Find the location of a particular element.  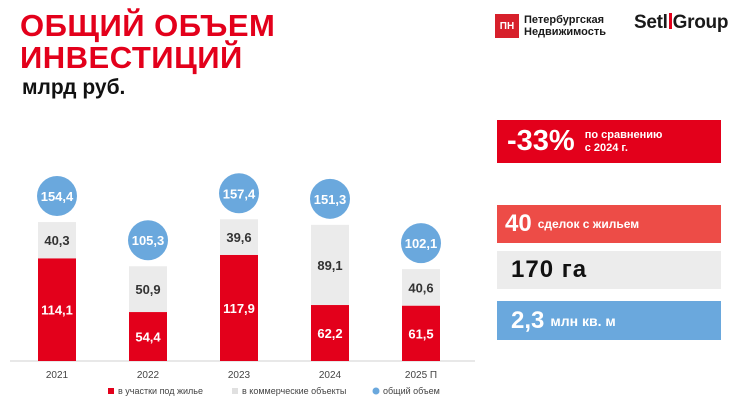

legend-swatch-total is located at coordinates (376, 391).